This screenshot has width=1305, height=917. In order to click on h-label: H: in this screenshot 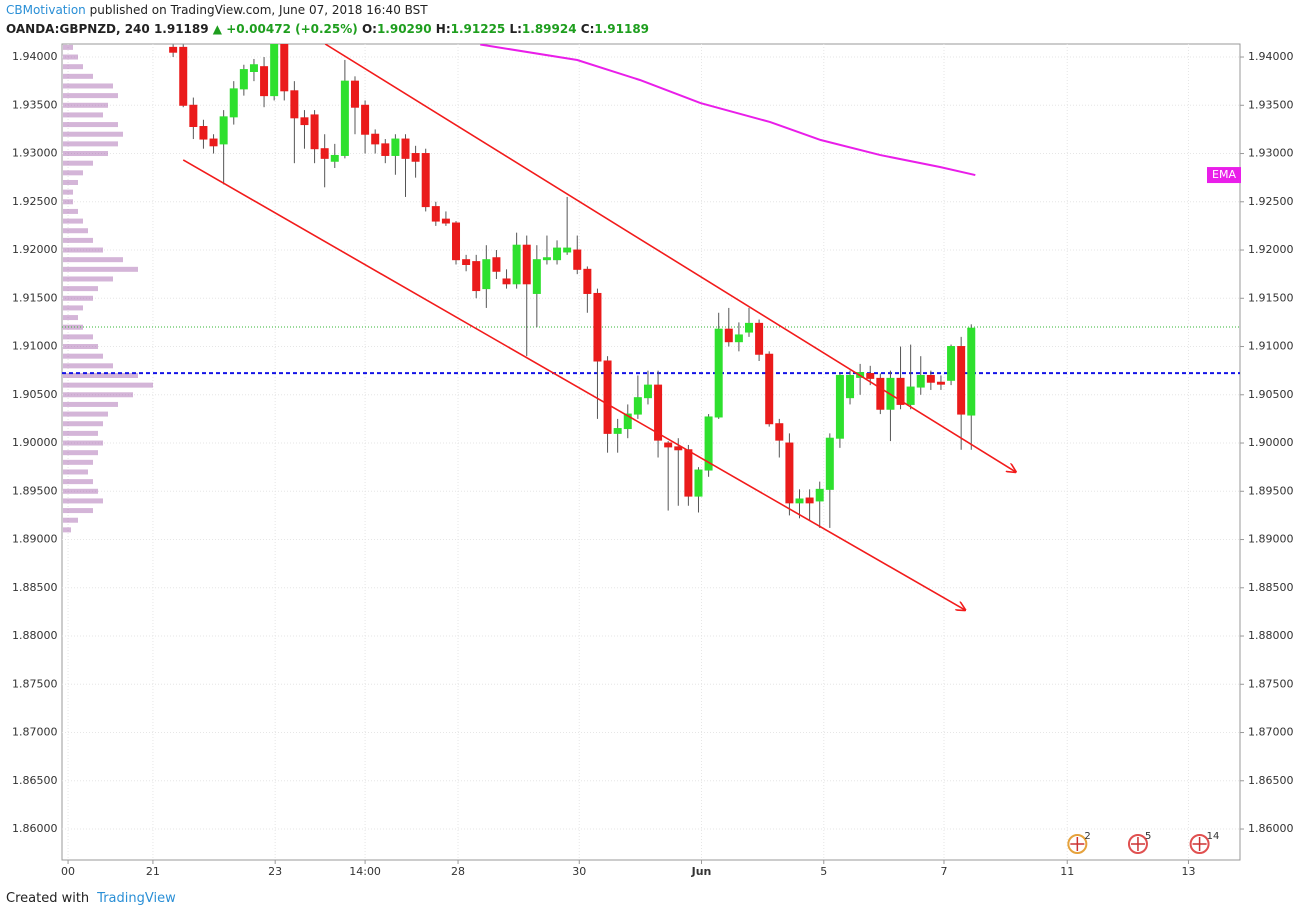, I will do `click(443, 29)`.